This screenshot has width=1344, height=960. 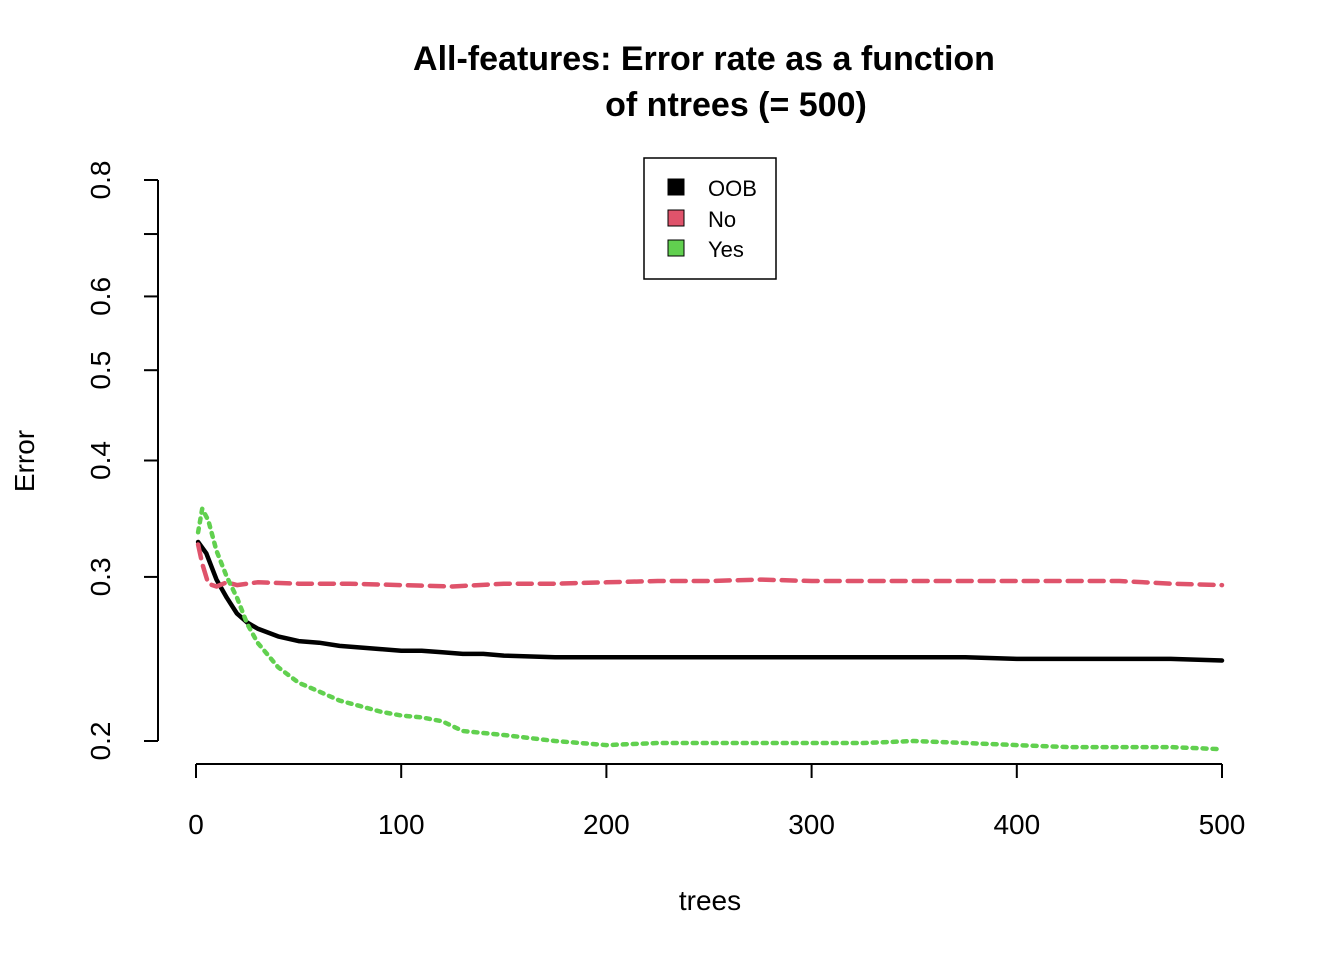 I want to click on x-axis: 0 100 200 300 400 500, so click(x=717, y=801).